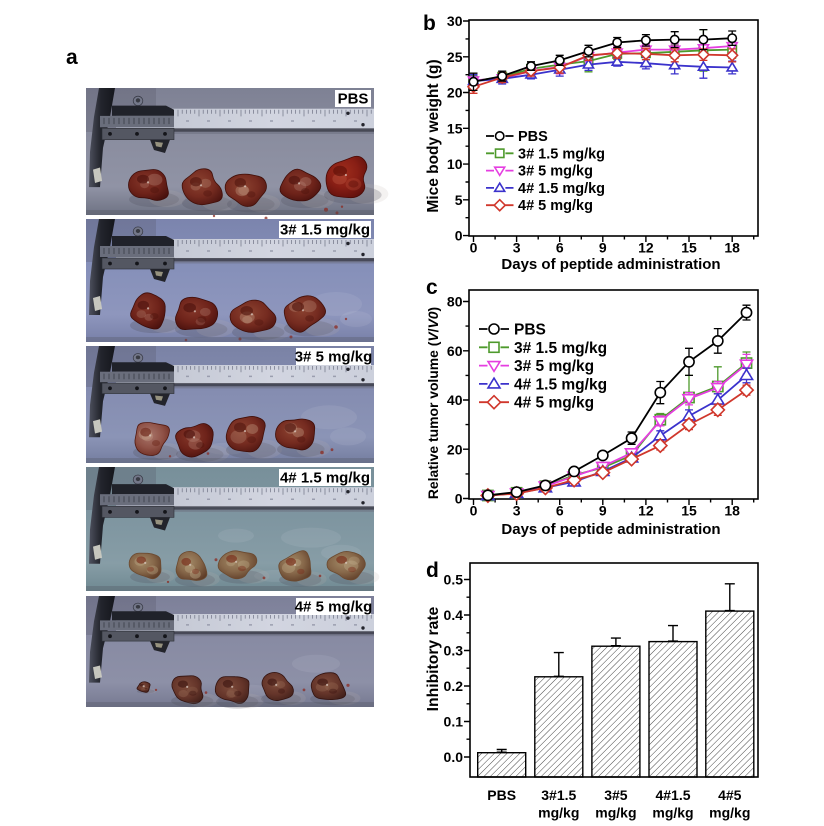 Image resolution: width=824 pixels, height=826 pixels. What do you see at coordinates (454, 615) in the screenshot?
I see `svg-text: 0.4` at bounding box center [454, 615].